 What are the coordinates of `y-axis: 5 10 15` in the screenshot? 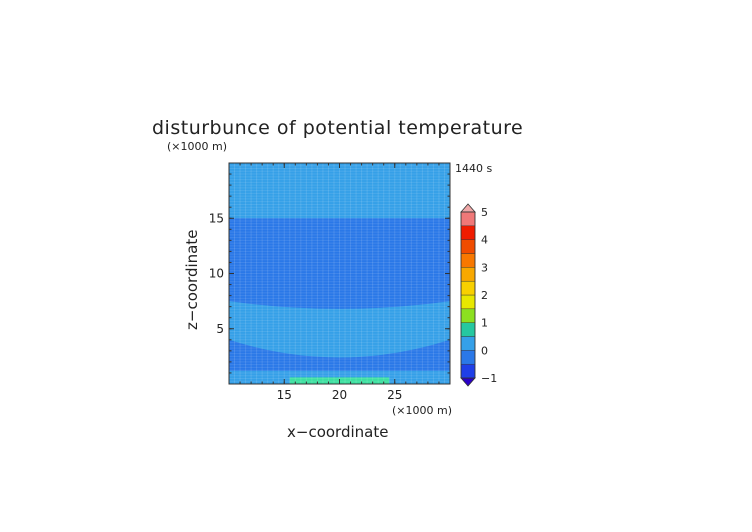 It's located at (329, 273).